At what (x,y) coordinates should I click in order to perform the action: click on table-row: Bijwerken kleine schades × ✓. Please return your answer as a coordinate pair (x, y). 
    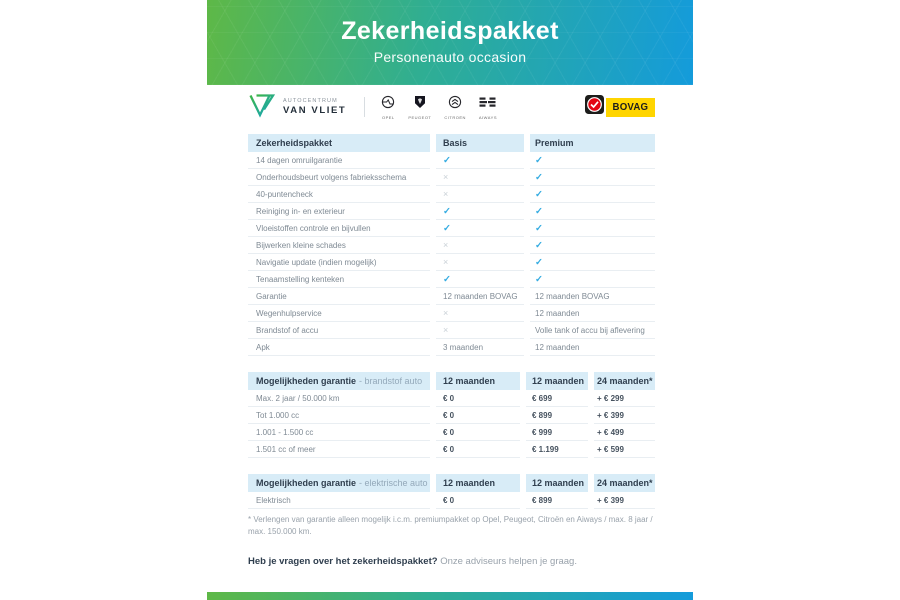
    Looking at the image, I should click on (451, 245).